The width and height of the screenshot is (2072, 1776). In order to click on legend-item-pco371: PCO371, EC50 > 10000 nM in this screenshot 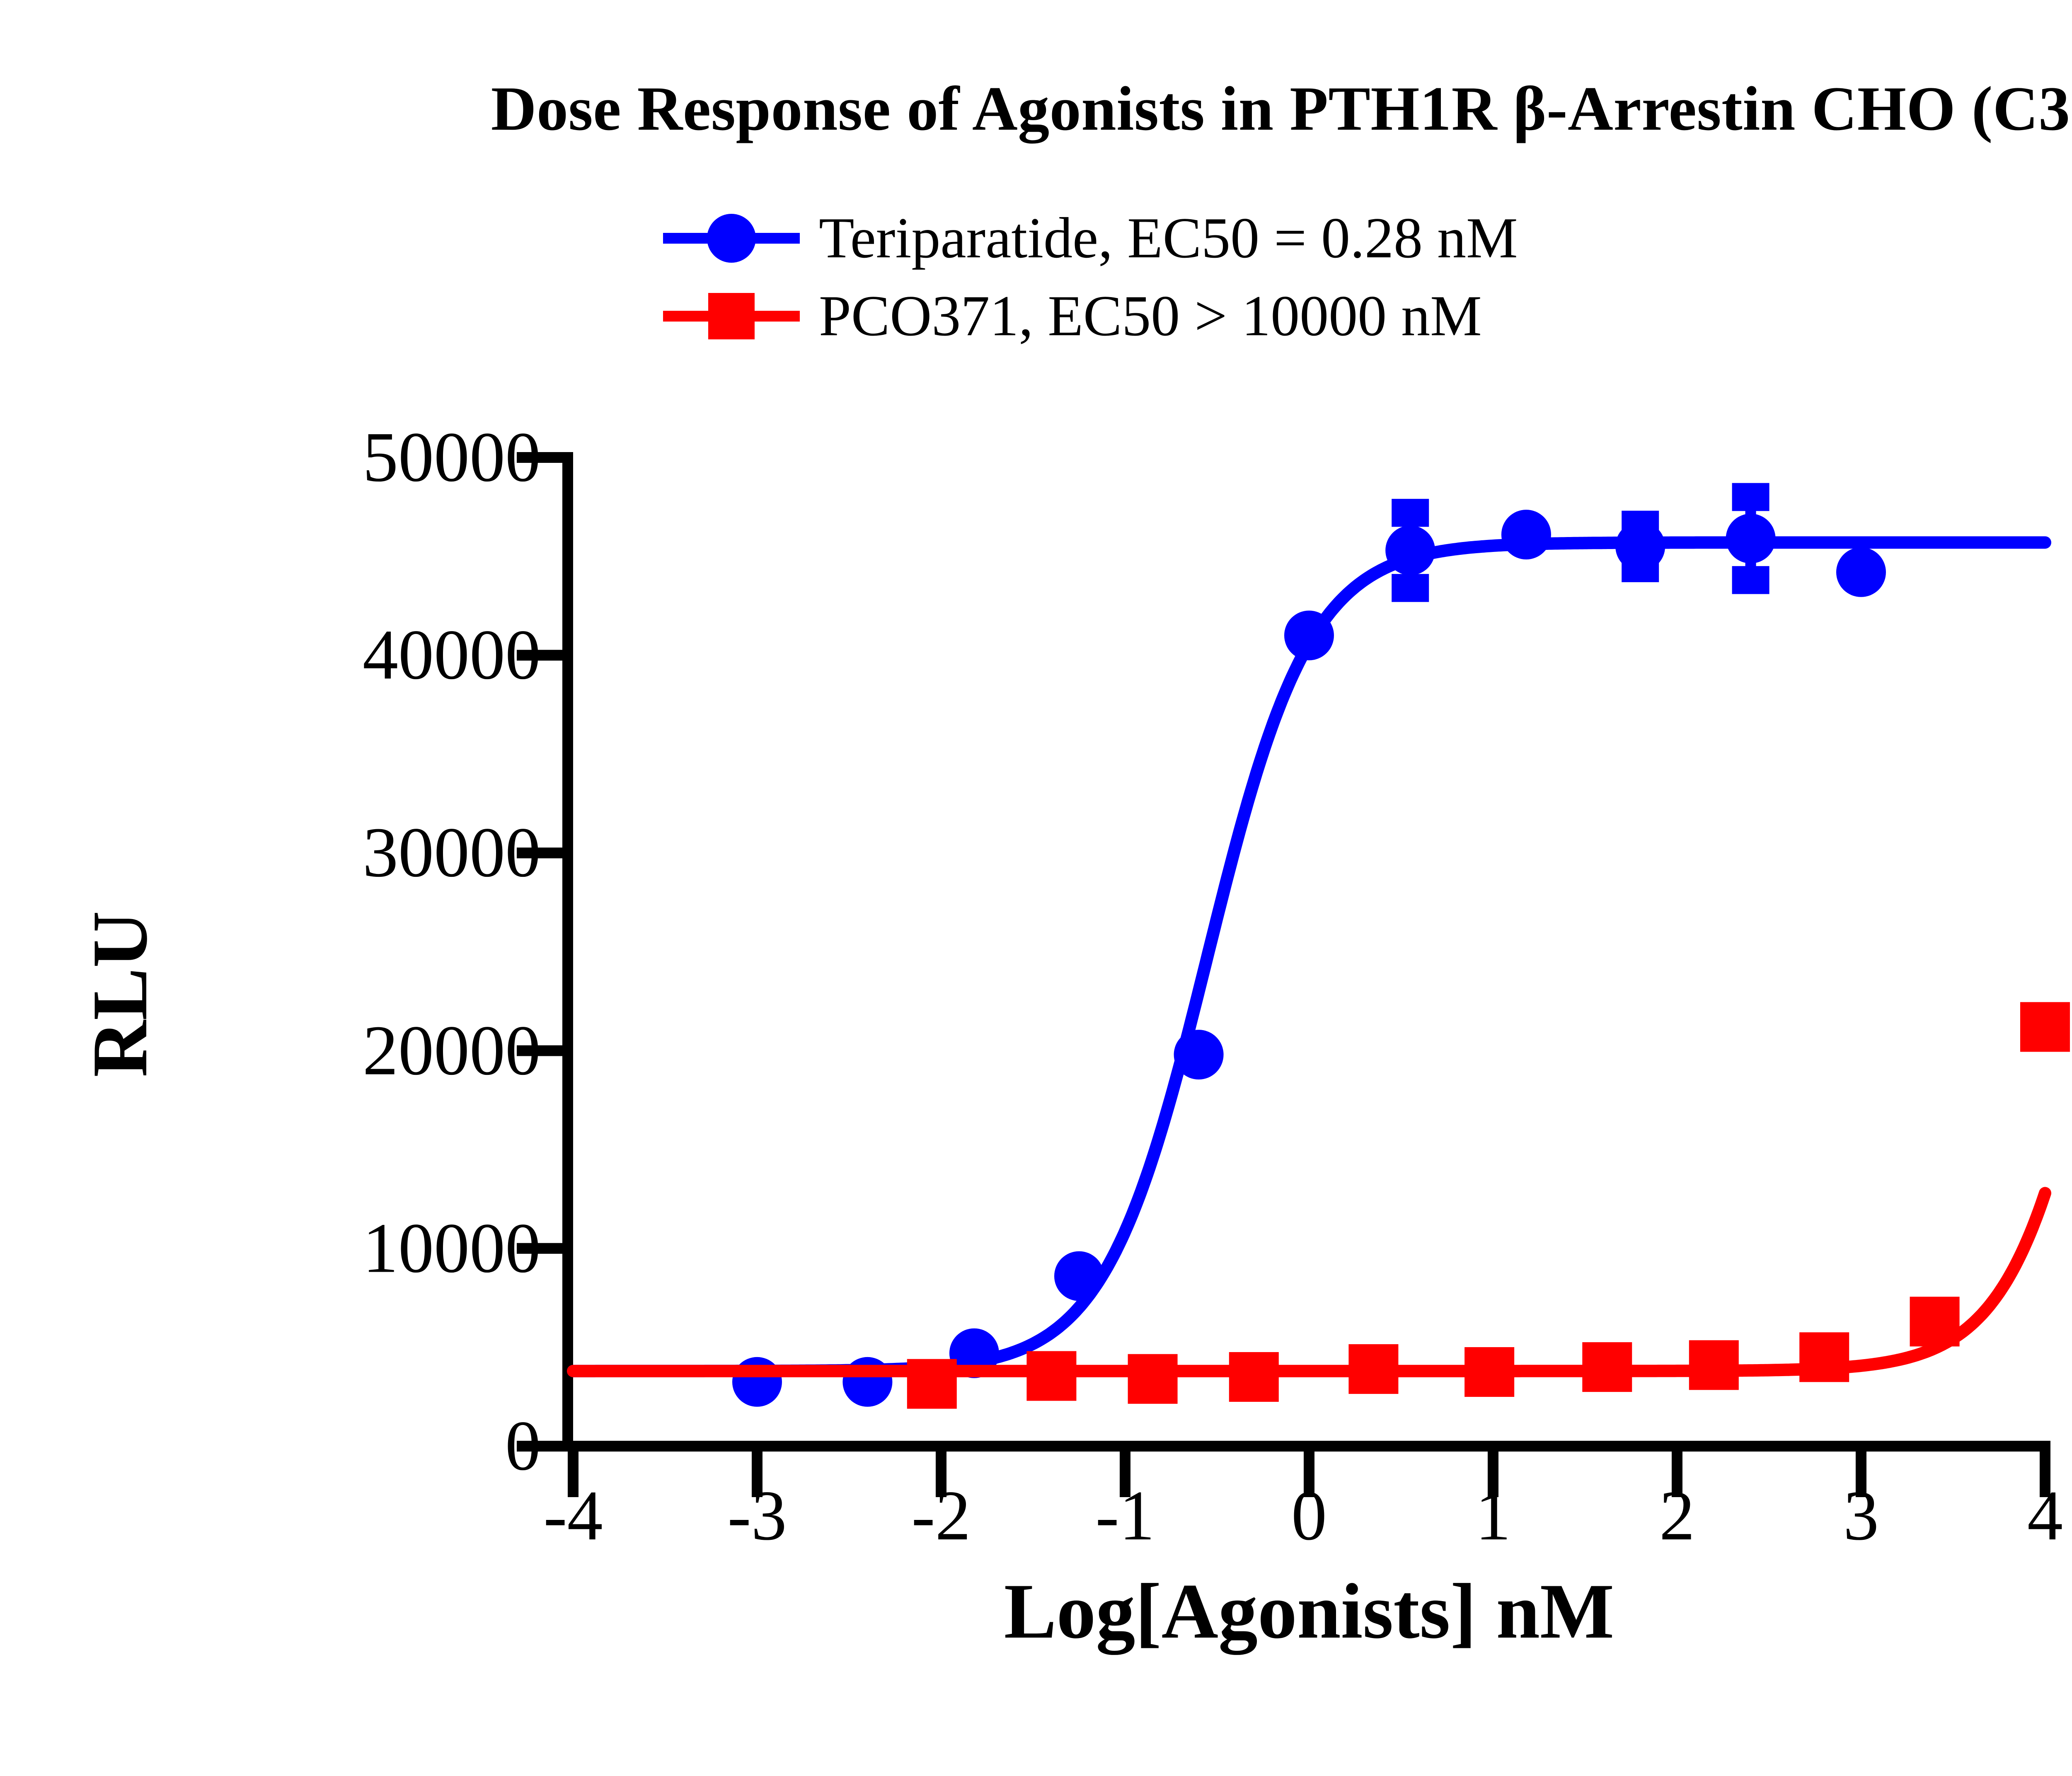, I will do `click(1090, 316)`.